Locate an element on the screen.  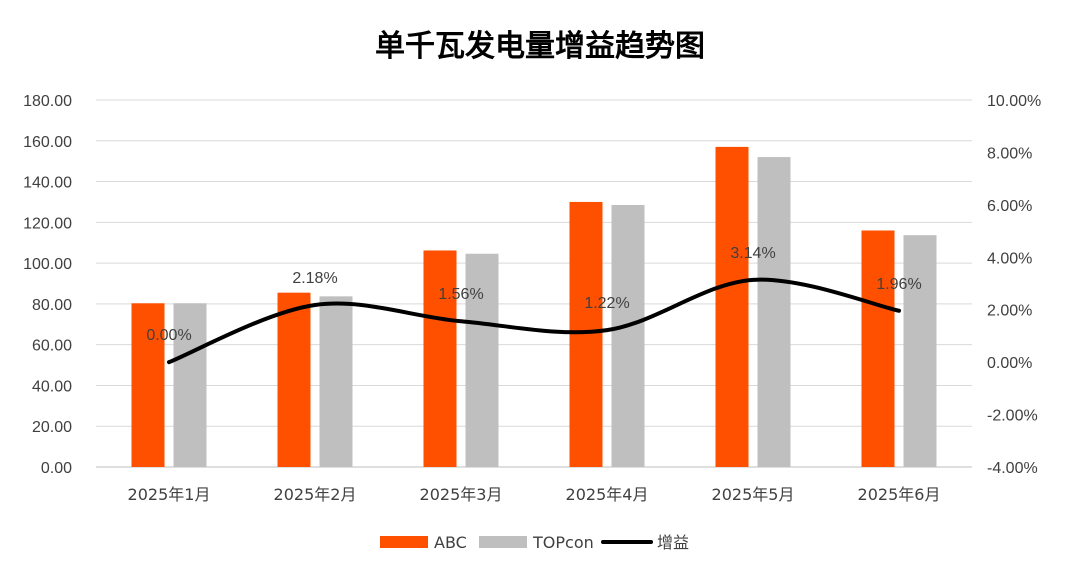
gain-line is located at coordinates (534, 321).